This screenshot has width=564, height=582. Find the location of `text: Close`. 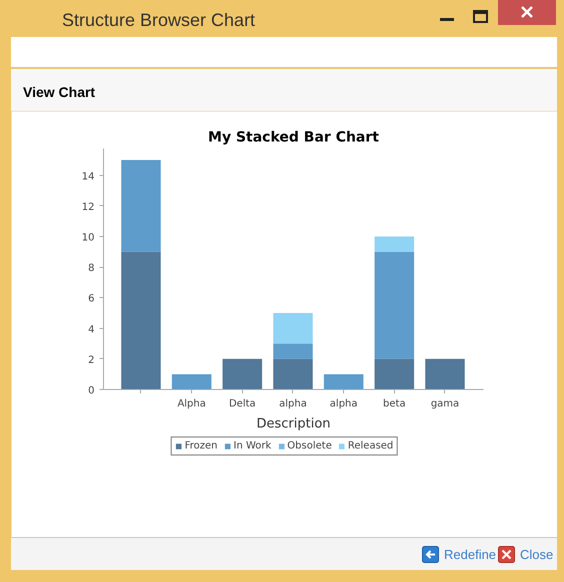

text: Close is located at coordinates (537, 555).